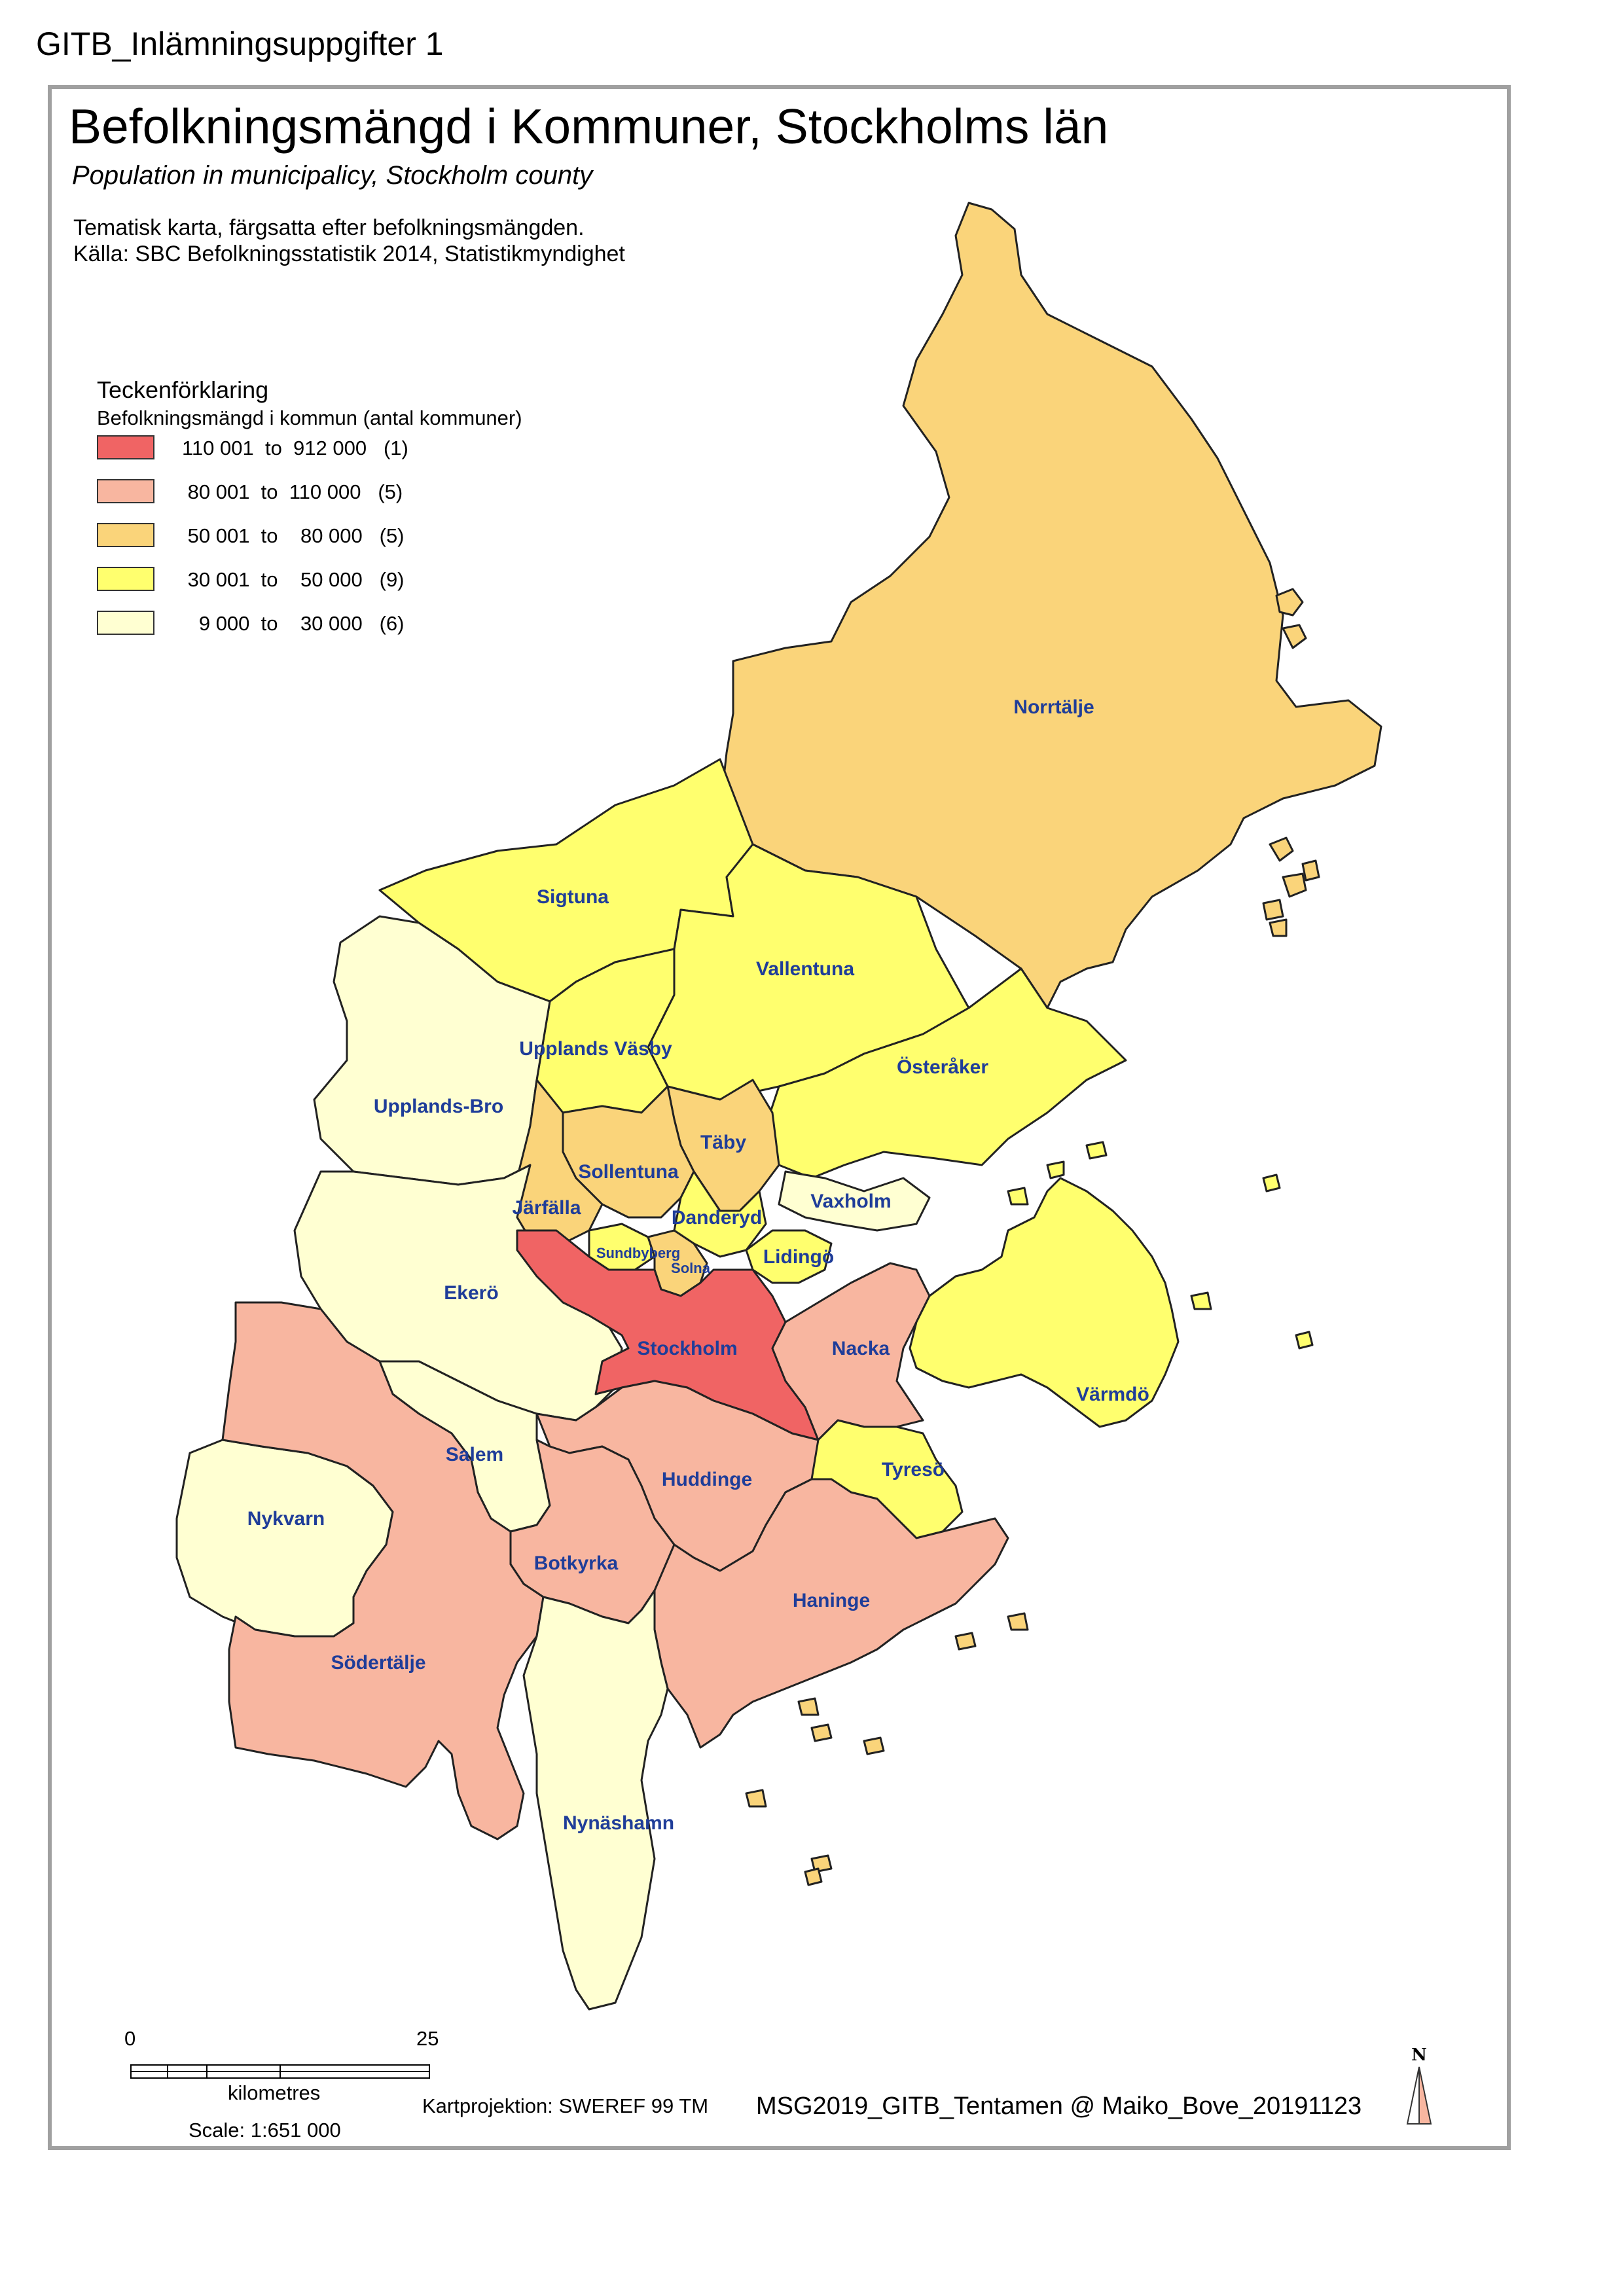 This screenshot has height=2296, width=1624. I want to click on legend-label: 110 001 to 912 000 (1), so click(295, 448).